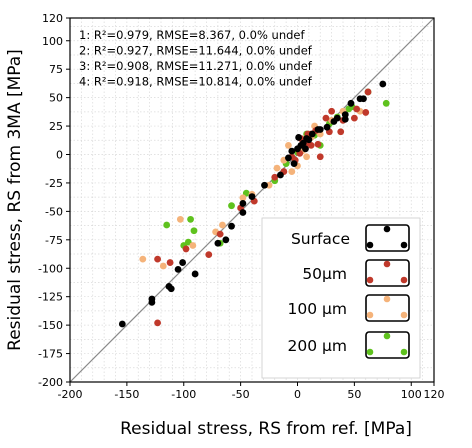 The image size is (472, 448). What do you see at coordinates (50, 382) in the screenshot?
I see `y-tick-label: -200` at bounding box center [50, 382].